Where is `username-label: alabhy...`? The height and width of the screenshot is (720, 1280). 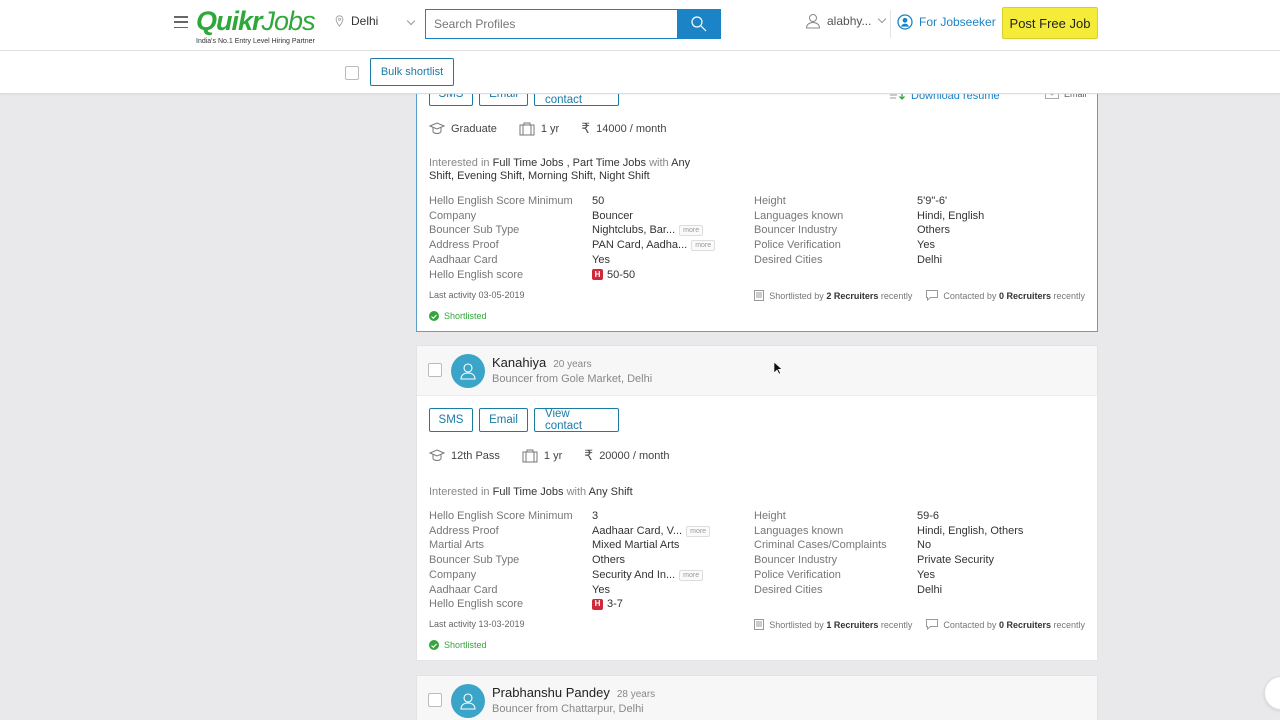
username-label: alabhy... is located at coordinates (849, 21).